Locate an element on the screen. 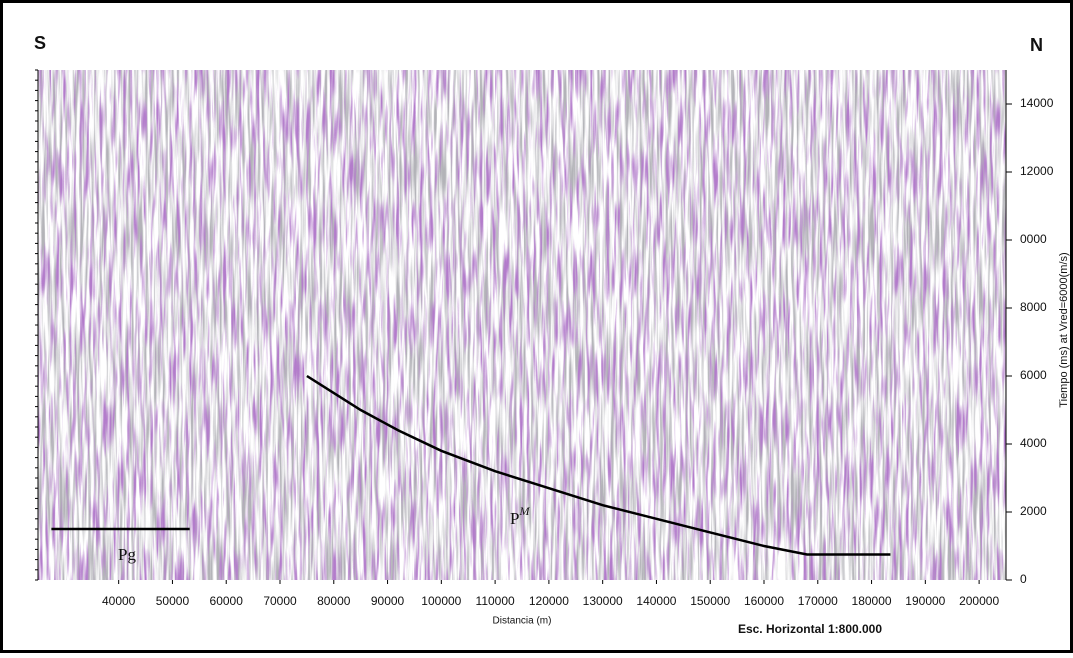  x-tick-label: 60000 is located at coordinates (227, 601).